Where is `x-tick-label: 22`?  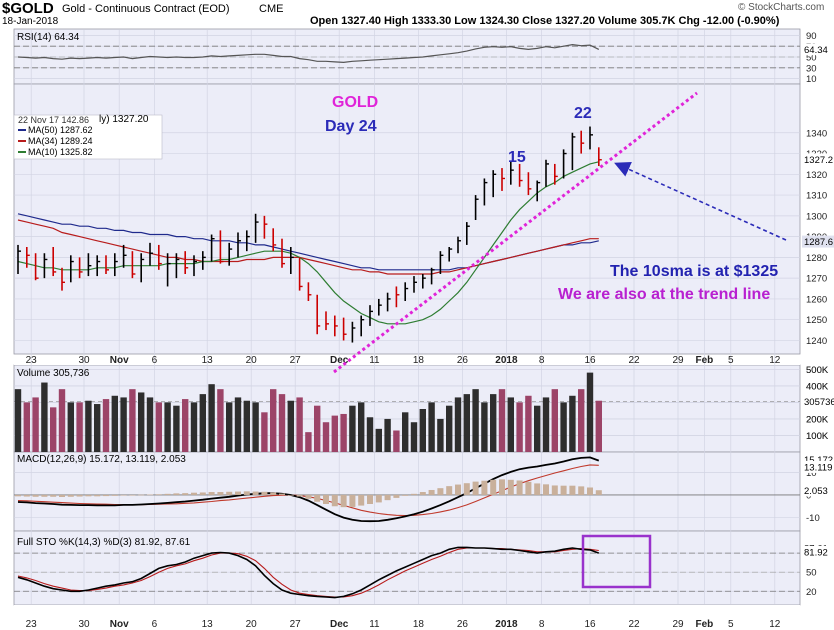
x-tick-label: 22 is located at coordinates (634, 624).